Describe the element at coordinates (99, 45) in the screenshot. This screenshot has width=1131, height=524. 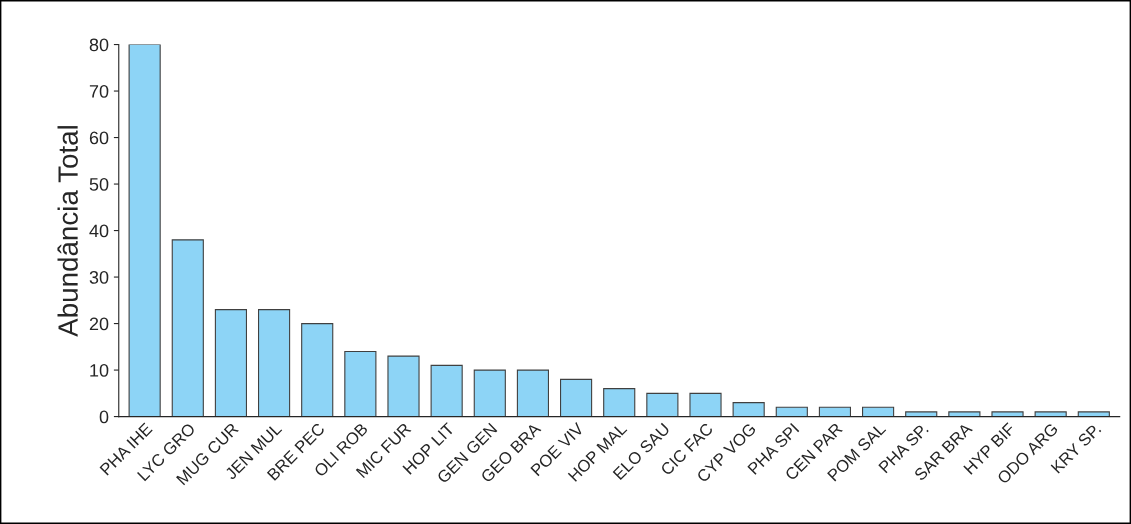
I see `y-tick-label: 80` at that location.